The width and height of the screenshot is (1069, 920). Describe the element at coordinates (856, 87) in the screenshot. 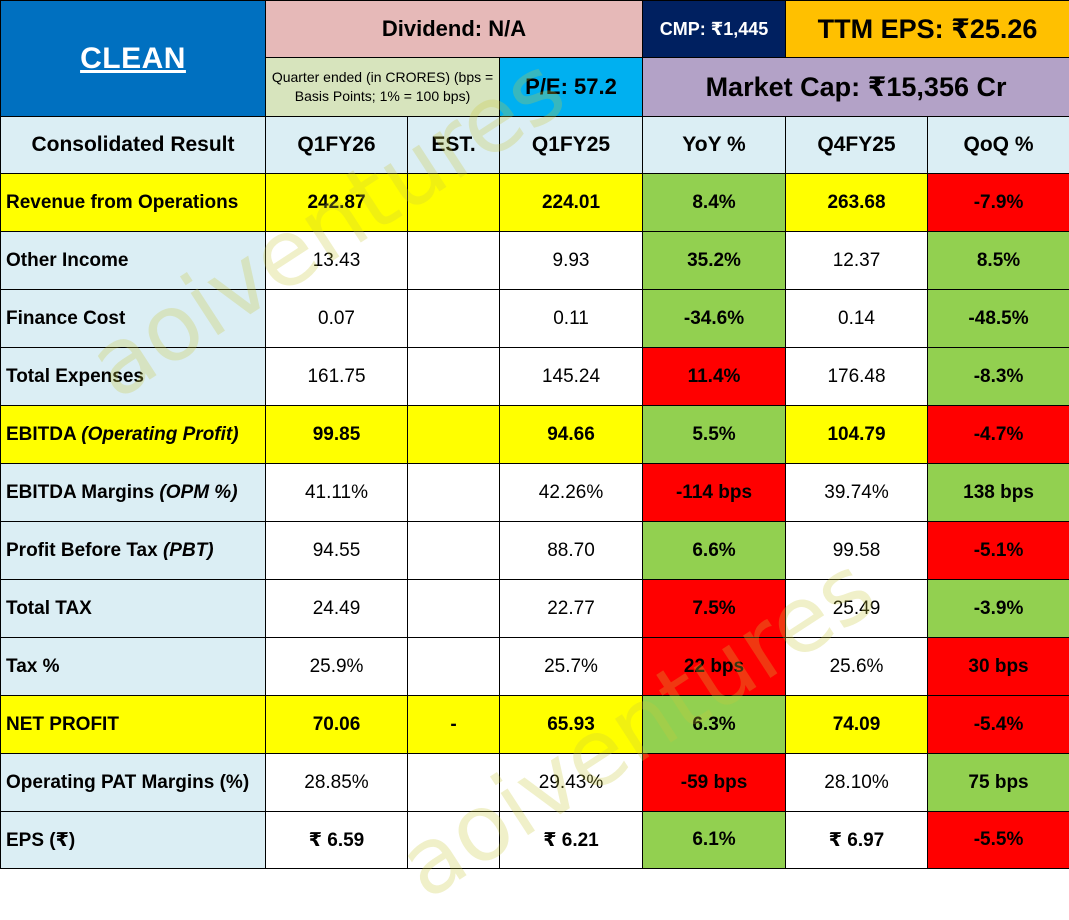

I see `market-cap-cell: Market Cap: ₹15,356 Cr` at that location.